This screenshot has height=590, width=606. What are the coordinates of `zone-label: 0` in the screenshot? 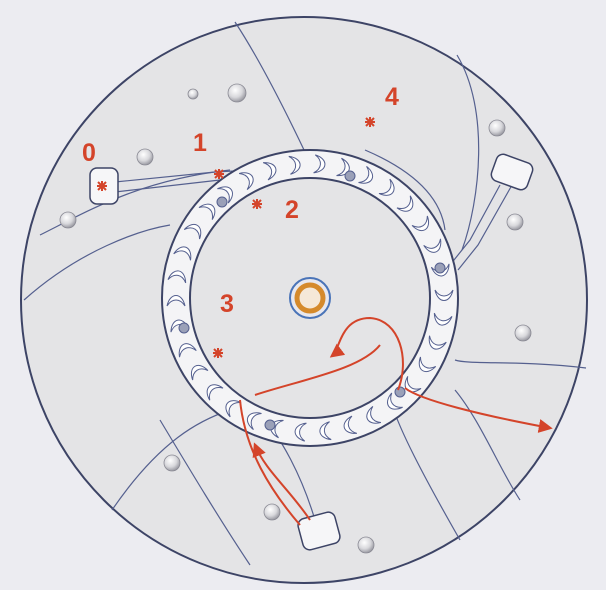 It's located at (89, 153).